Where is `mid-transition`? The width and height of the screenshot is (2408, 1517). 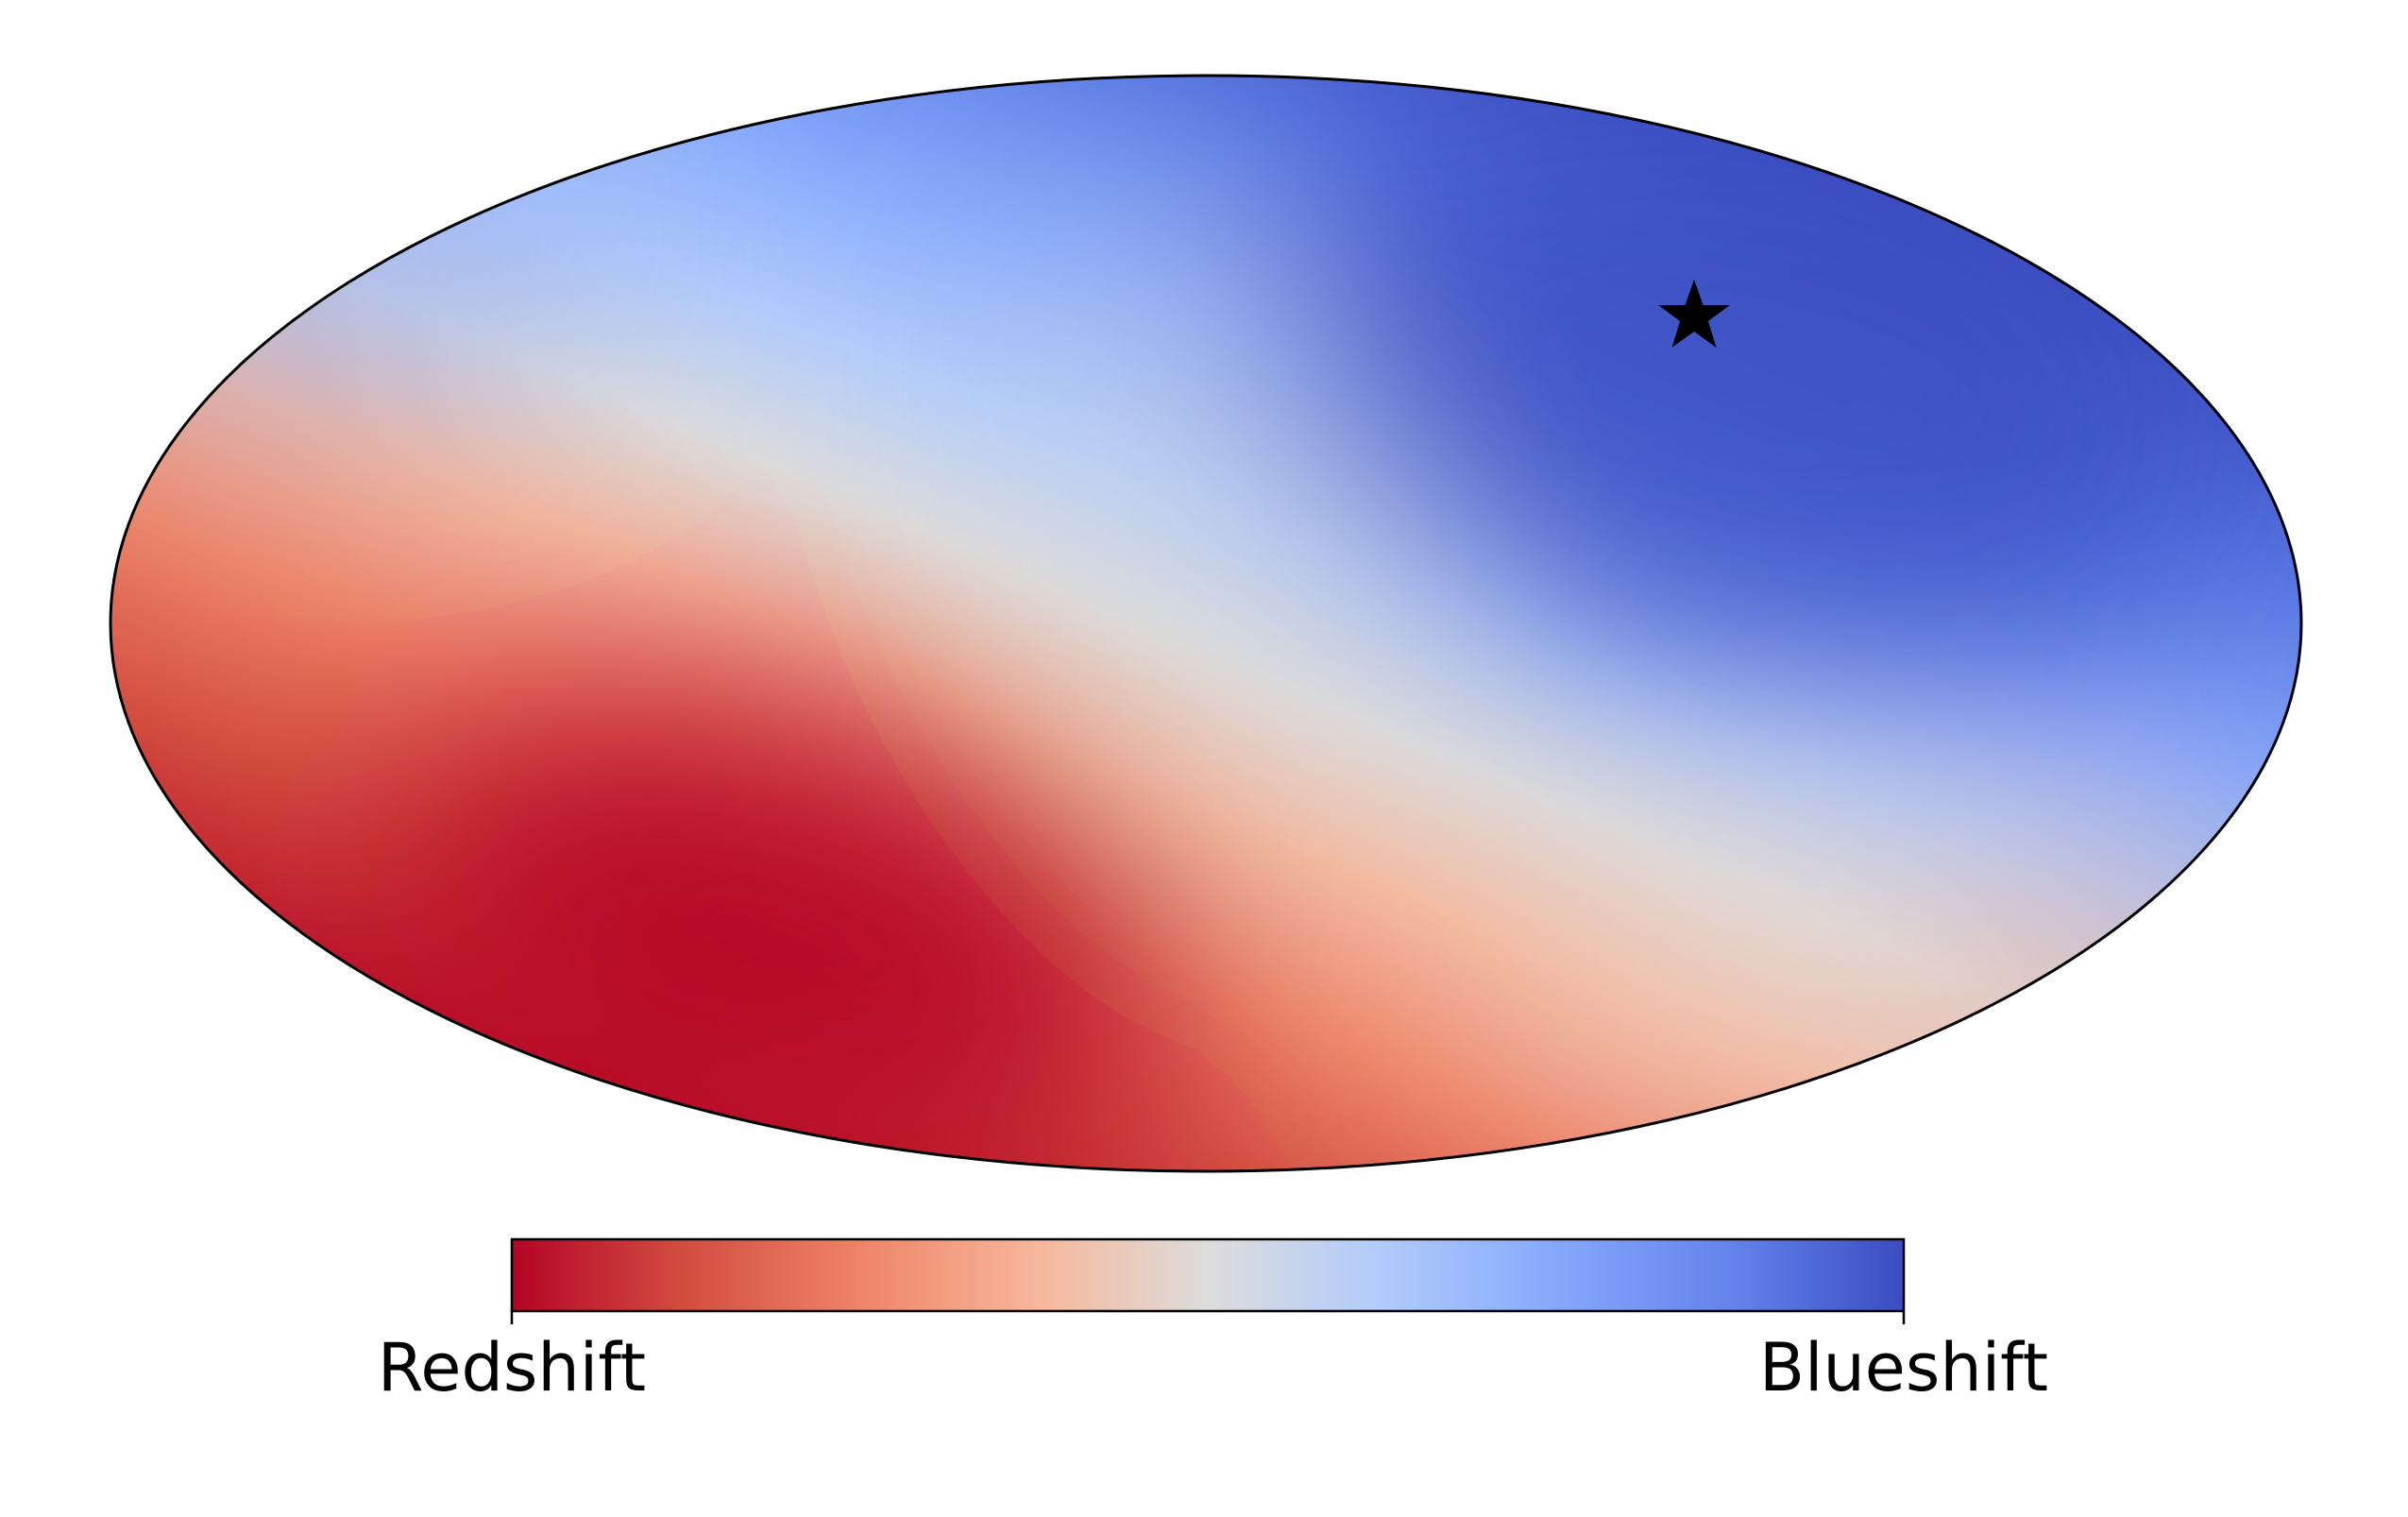
mid-transition is located at coordinates (1228, 529).